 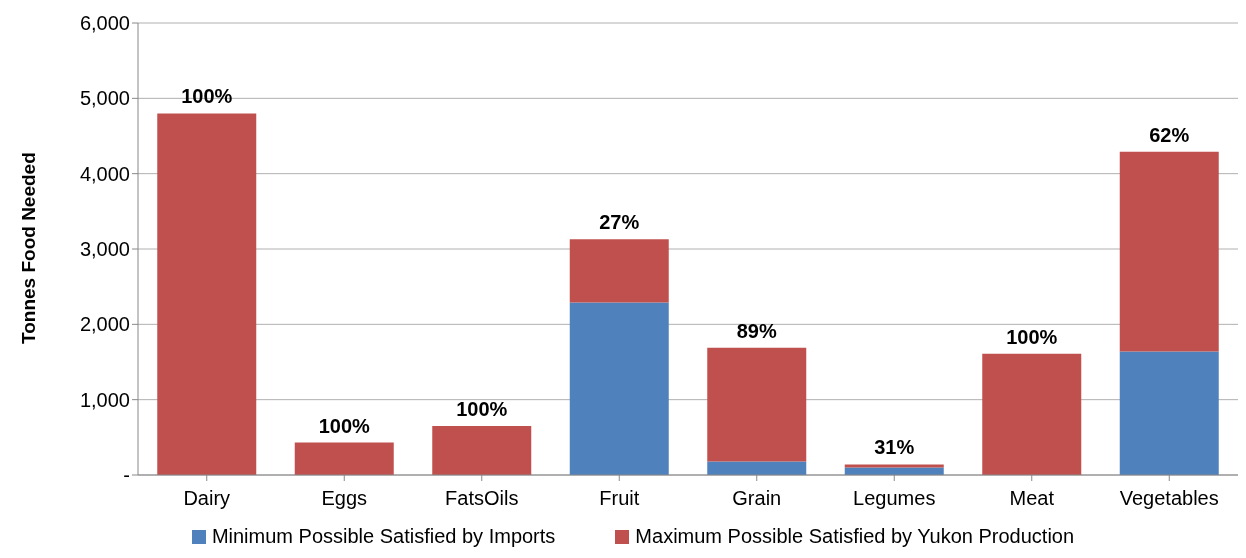 I want to click on x-tick-label: Legumes, so click(x=894, y=498).